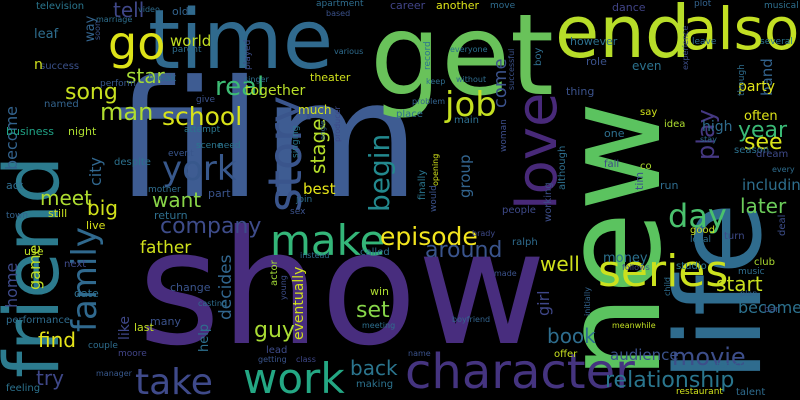  I want to click on word-give: give, so click(206, 100).